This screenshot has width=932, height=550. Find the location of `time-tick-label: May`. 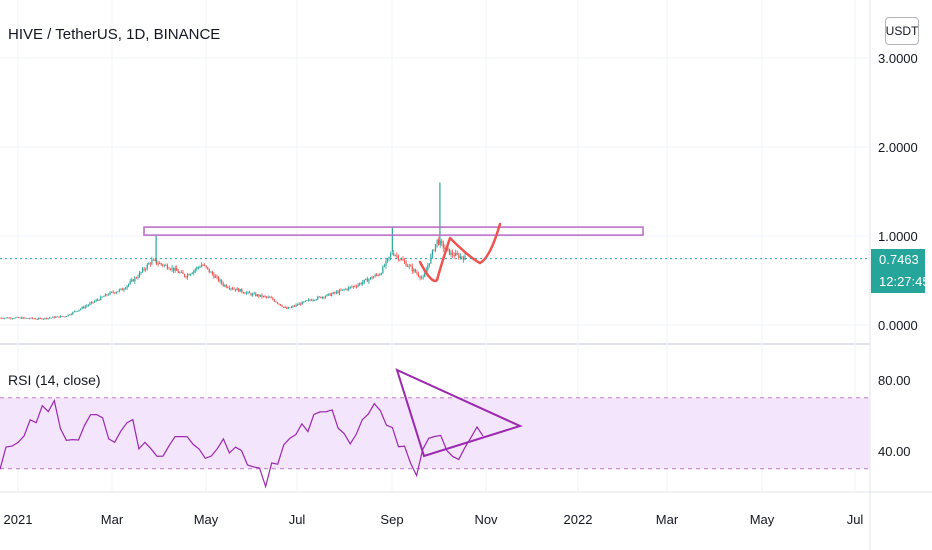

time-tick-label: May is located at coordinates (762, 519).